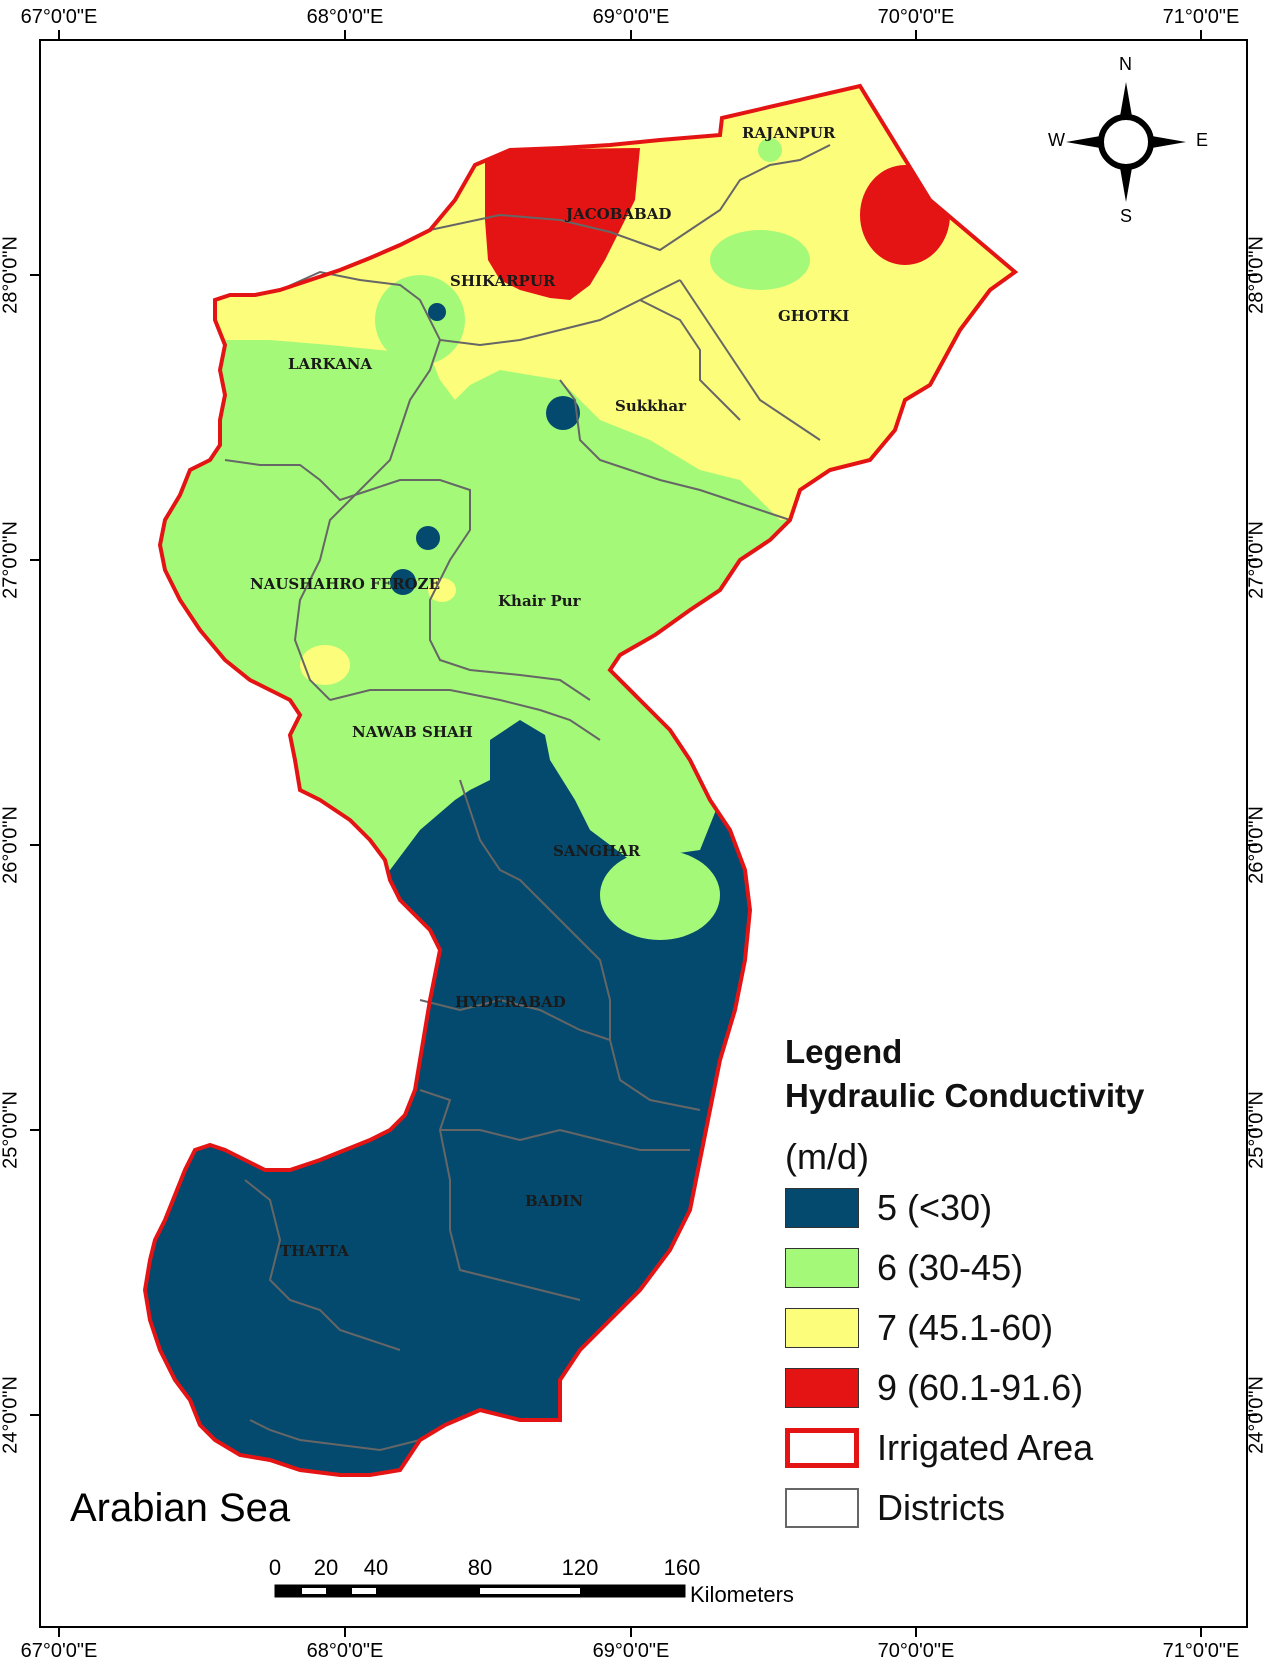 The height and width of the screenshot is (1667, 1287). Describe the element at coordinates (11, 275) in the screenshot. I see `latitude-label-left: 28°0'0"N` at that location.